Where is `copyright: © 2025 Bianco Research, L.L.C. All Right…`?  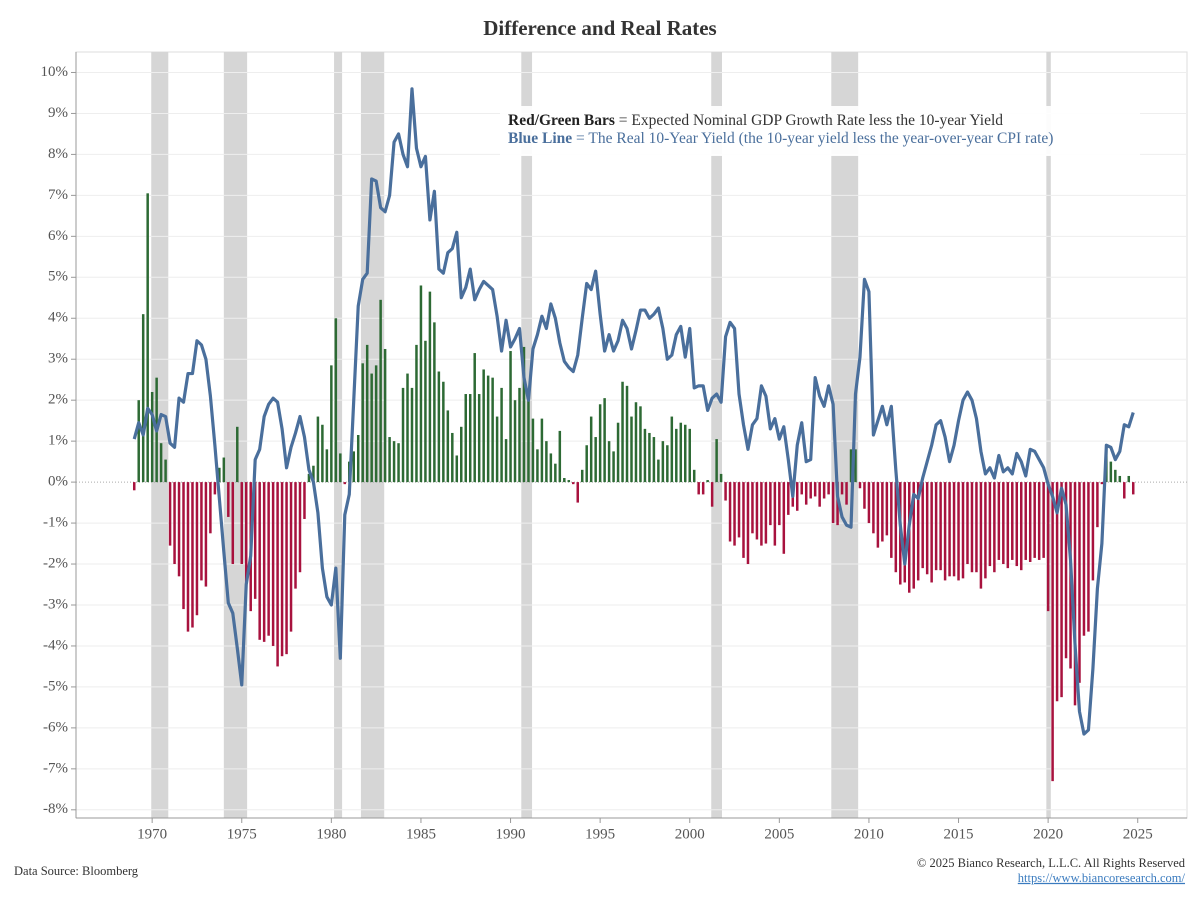 copyright: © 2025 Bianco Research, L.L.C. All Right… is located at coordinates (1051, 863).